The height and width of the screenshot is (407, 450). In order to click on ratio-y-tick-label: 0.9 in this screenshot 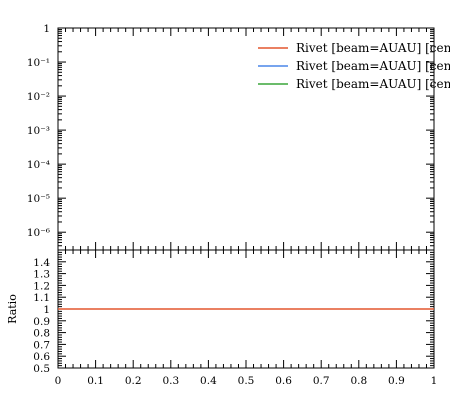, I will do `click(41, 322)`.